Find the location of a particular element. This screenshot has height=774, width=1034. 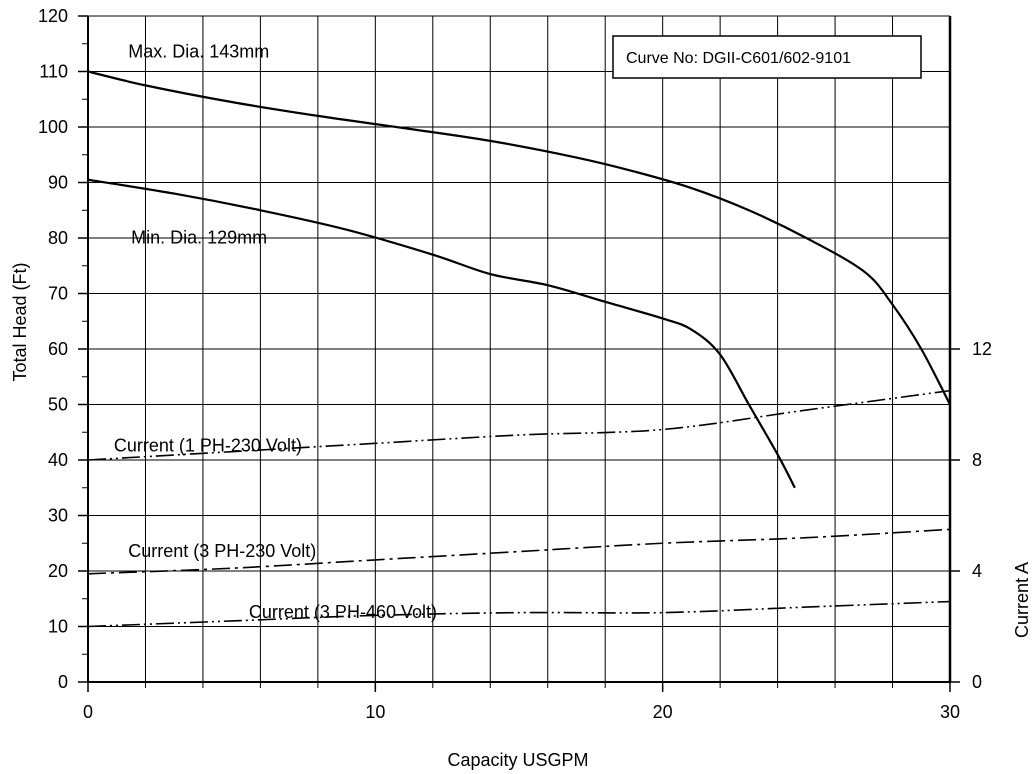

curve-label: Current (3 PH-460 Volt) is located at coordinates (343, 612).